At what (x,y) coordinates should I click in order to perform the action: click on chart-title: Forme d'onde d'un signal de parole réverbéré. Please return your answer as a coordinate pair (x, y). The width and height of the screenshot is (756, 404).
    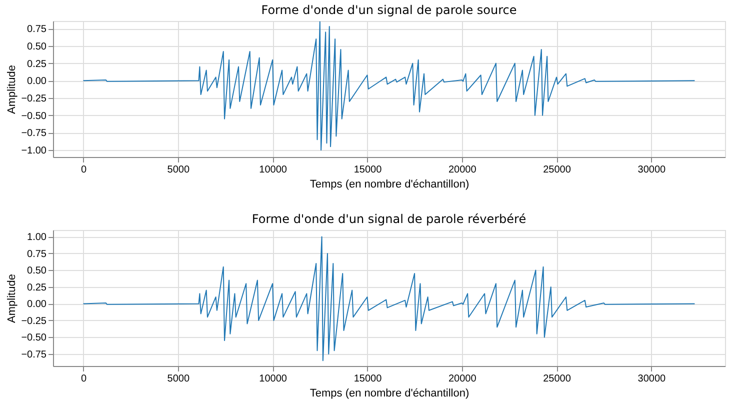
    Looking at the image, I should click on (389, 219).